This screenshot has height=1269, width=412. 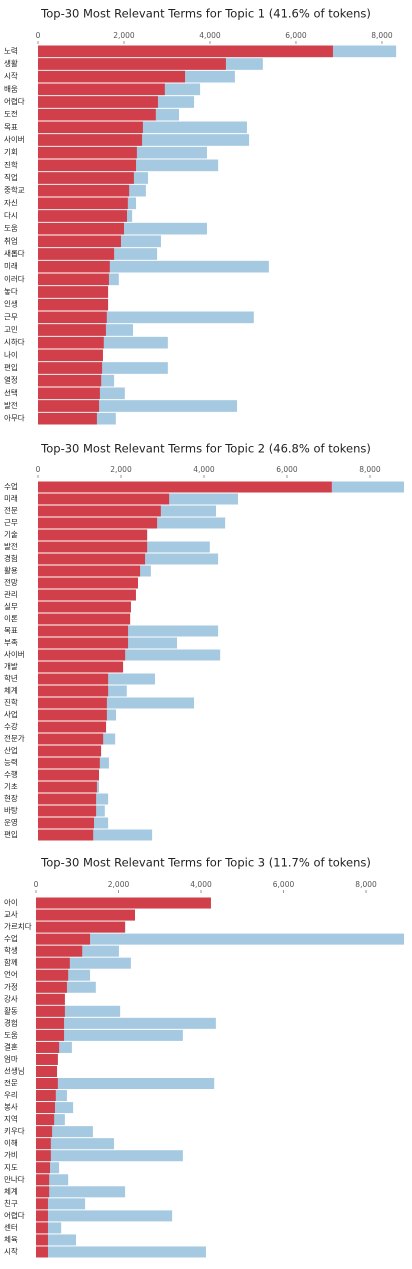 What do you see at coordinates (11, 88) in the screenshot?
I see `category-label: 배움` at bounding box center [11, 88].